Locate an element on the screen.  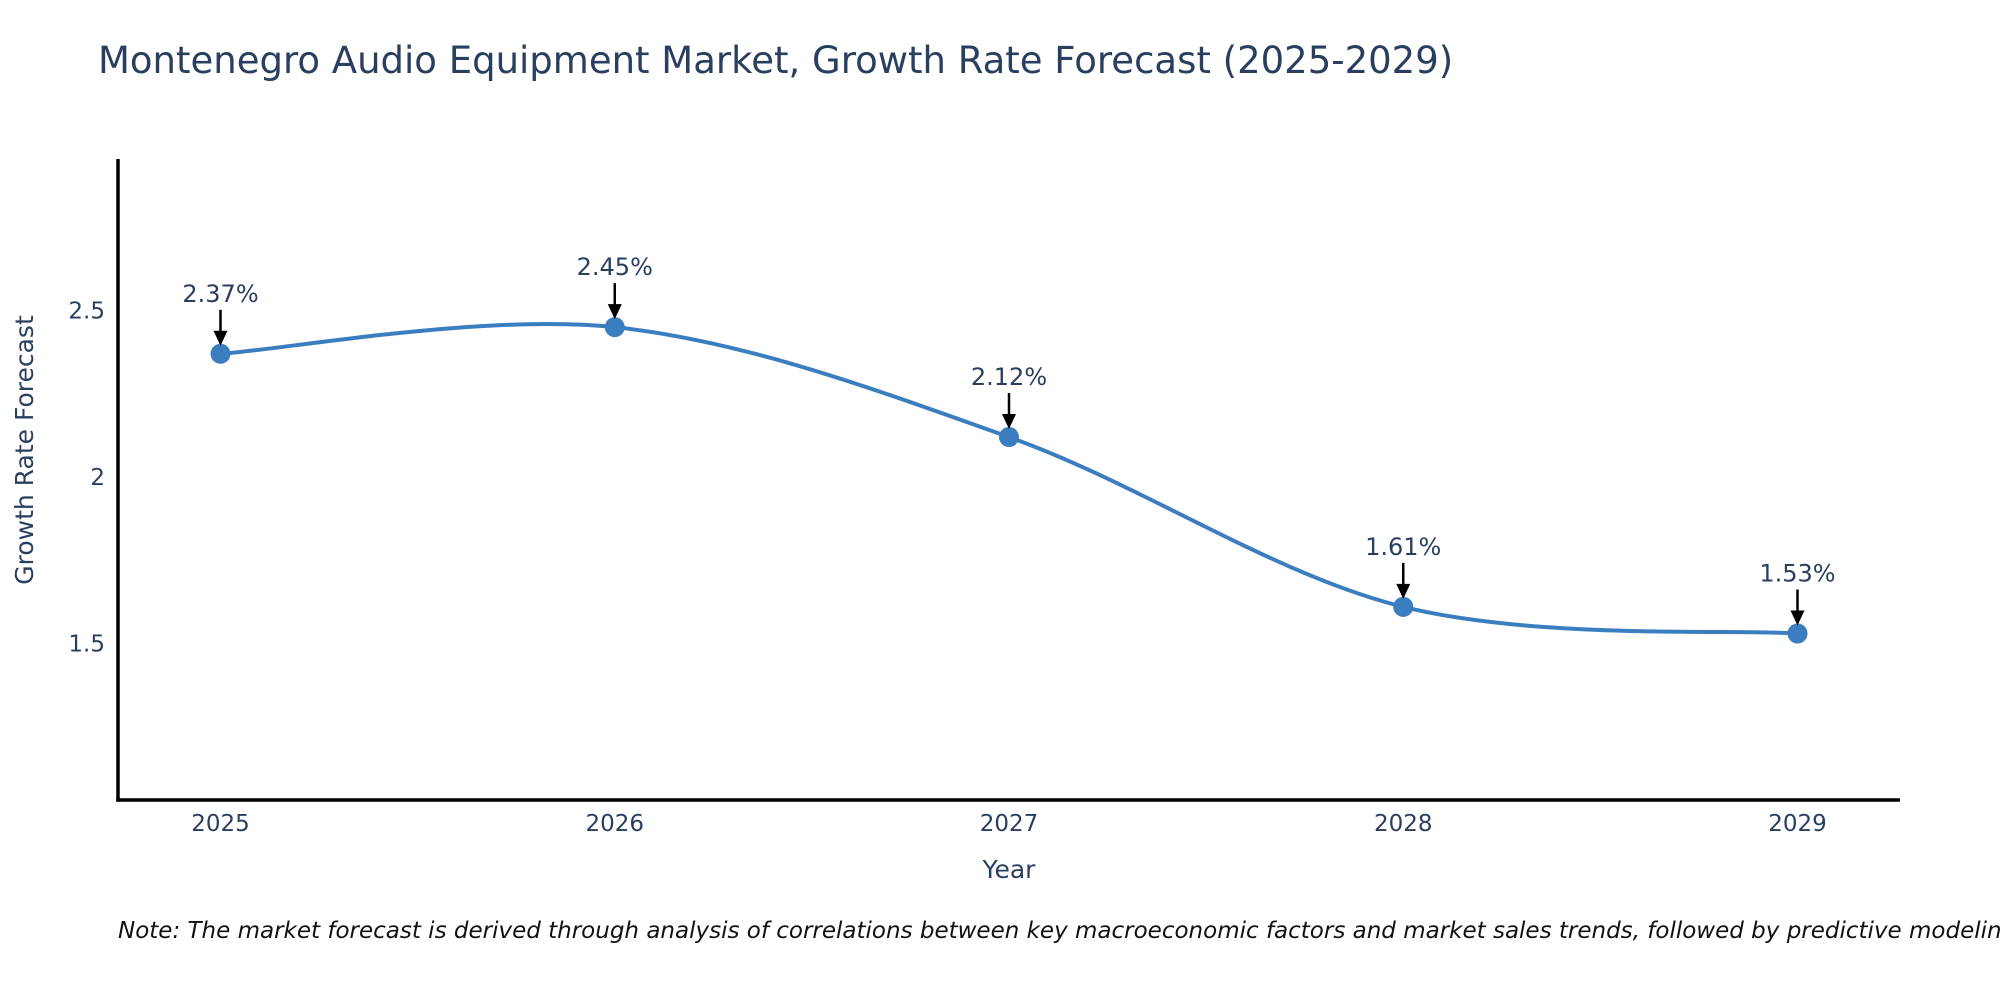
y-tick-label: 2 is located at coordinates (97, 478).